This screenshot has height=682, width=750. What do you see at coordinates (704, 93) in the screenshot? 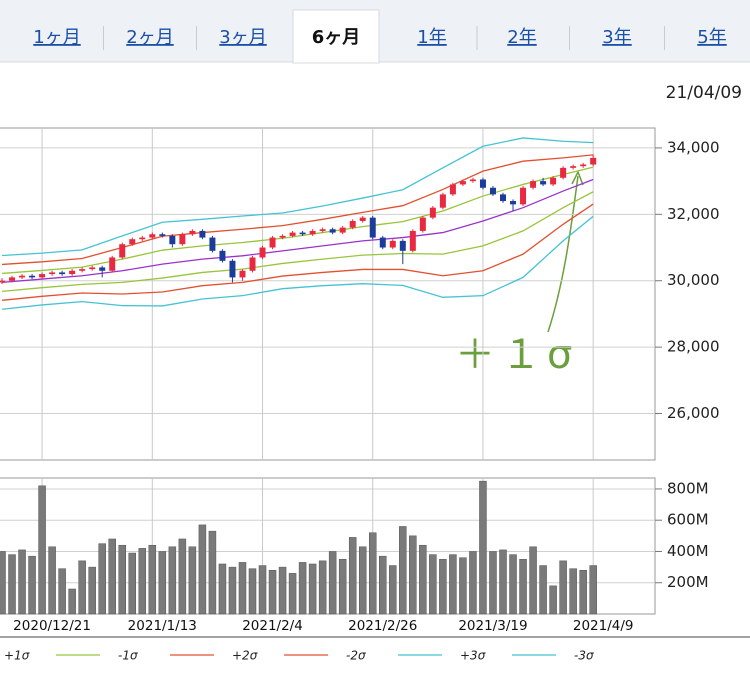
I see `as-of-date: 21/04/09` at bounding box center [704, 93].